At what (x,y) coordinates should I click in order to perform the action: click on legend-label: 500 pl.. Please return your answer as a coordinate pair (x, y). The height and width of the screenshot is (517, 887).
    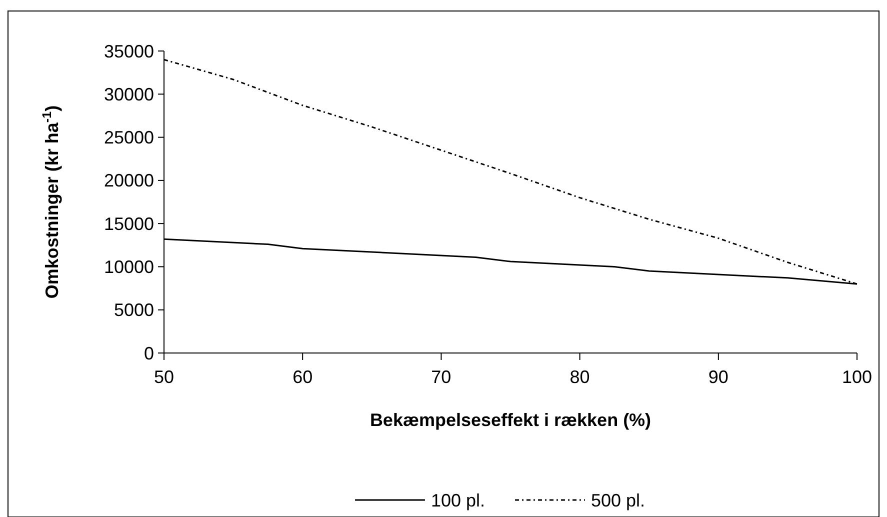
    Looking at the image, I should click on (618, 500).